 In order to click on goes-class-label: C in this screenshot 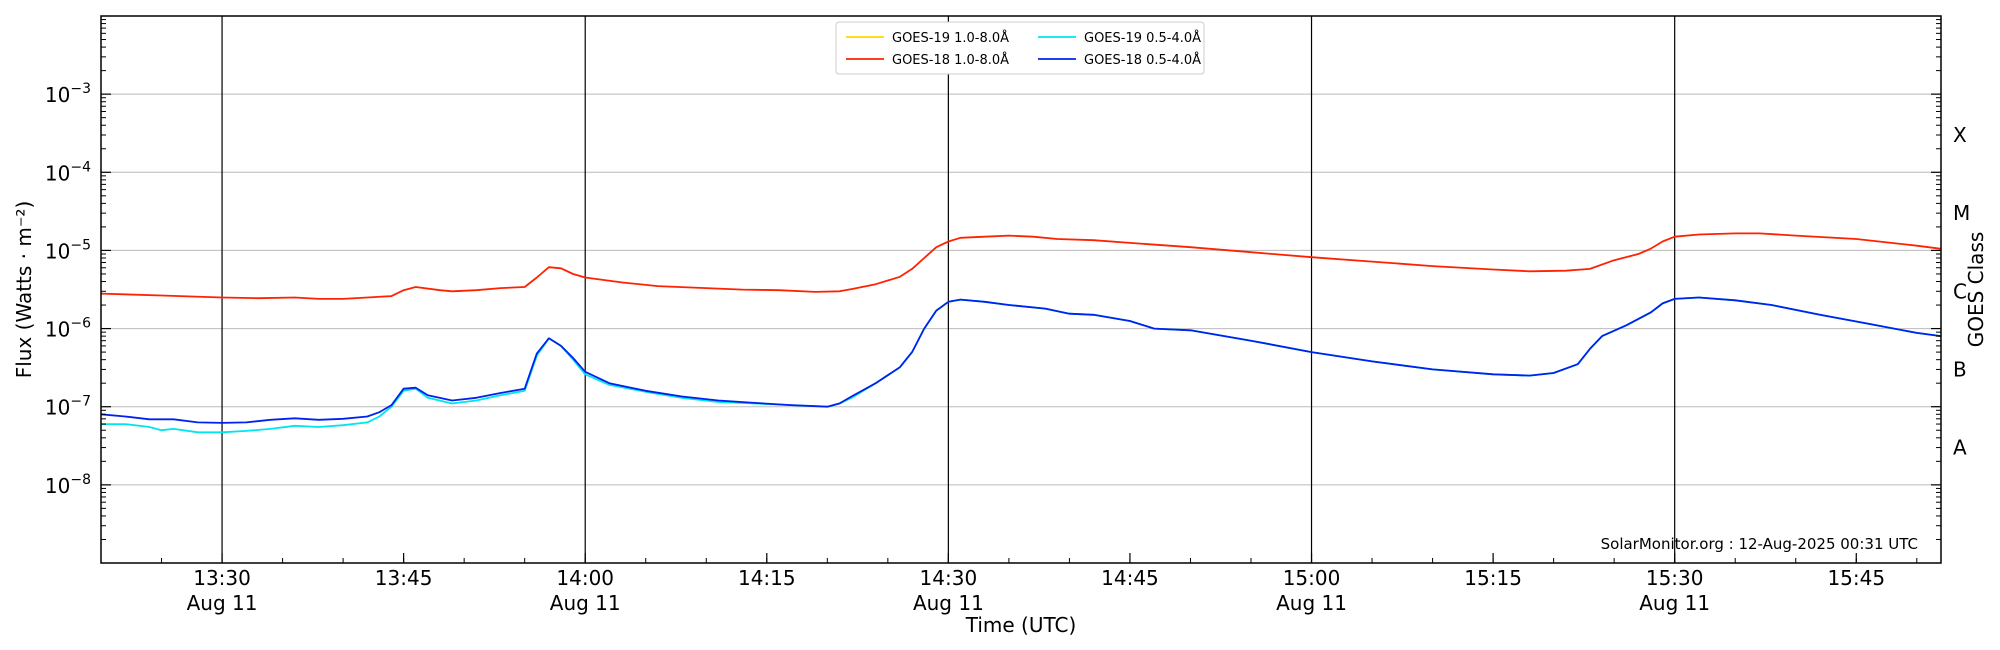, I will do `click(1960, 291)`.